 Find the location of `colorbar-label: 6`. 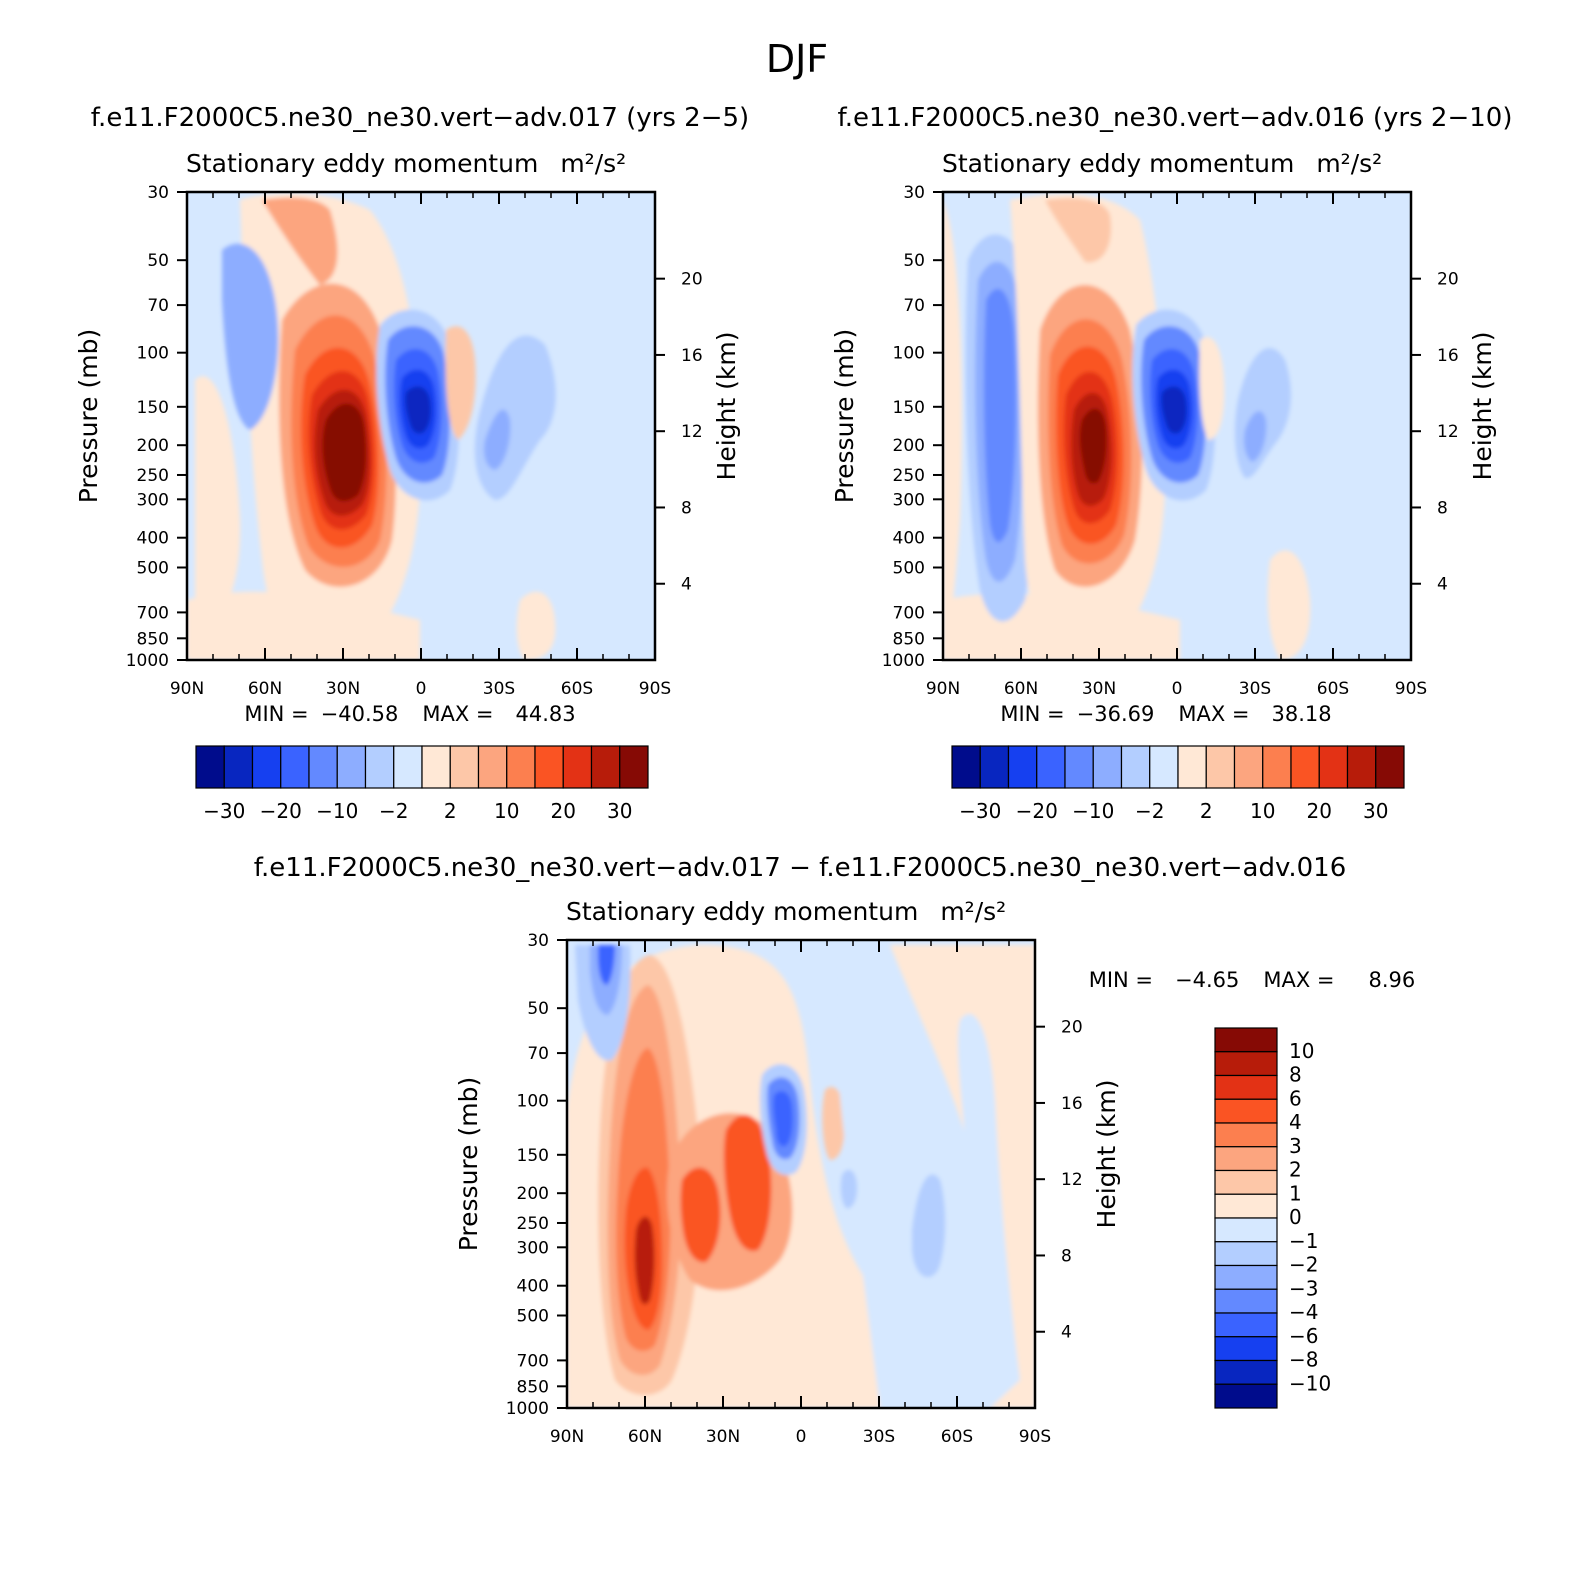

colorbar-label: 6 is located at coordinates (1295, 1098).